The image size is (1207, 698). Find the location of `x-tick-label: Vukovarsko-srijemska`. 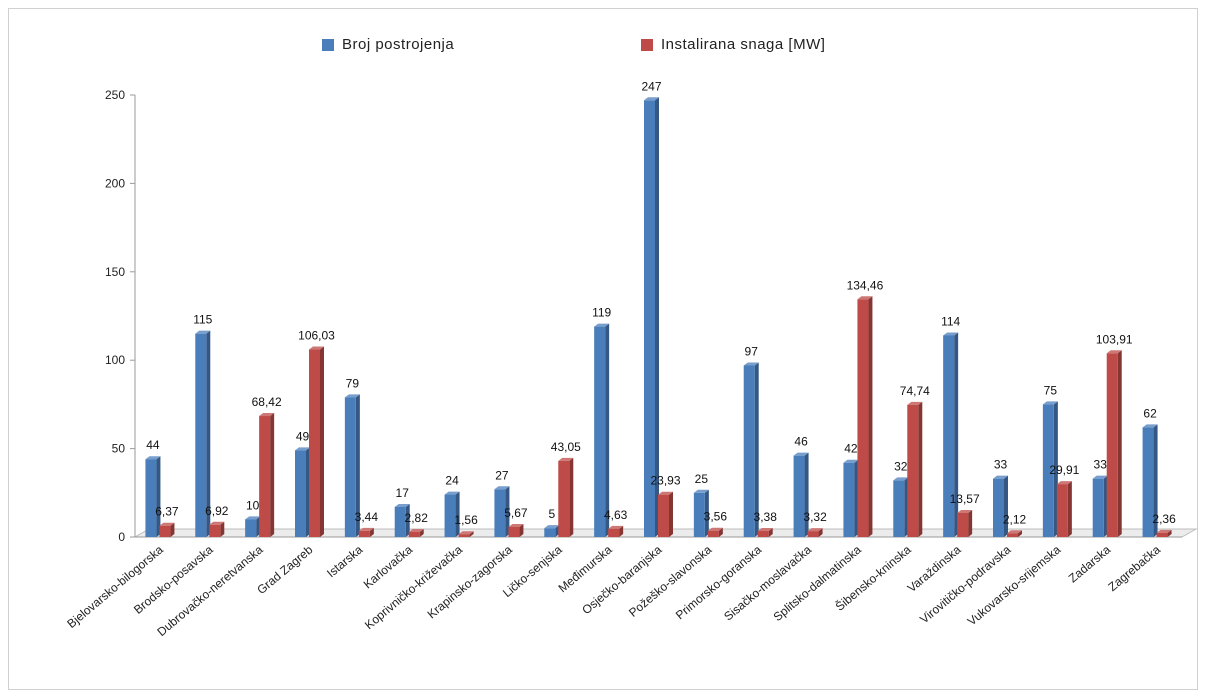

x-tick-label: Vukovarsko-srijemska is located at coordinates (1014, 585).